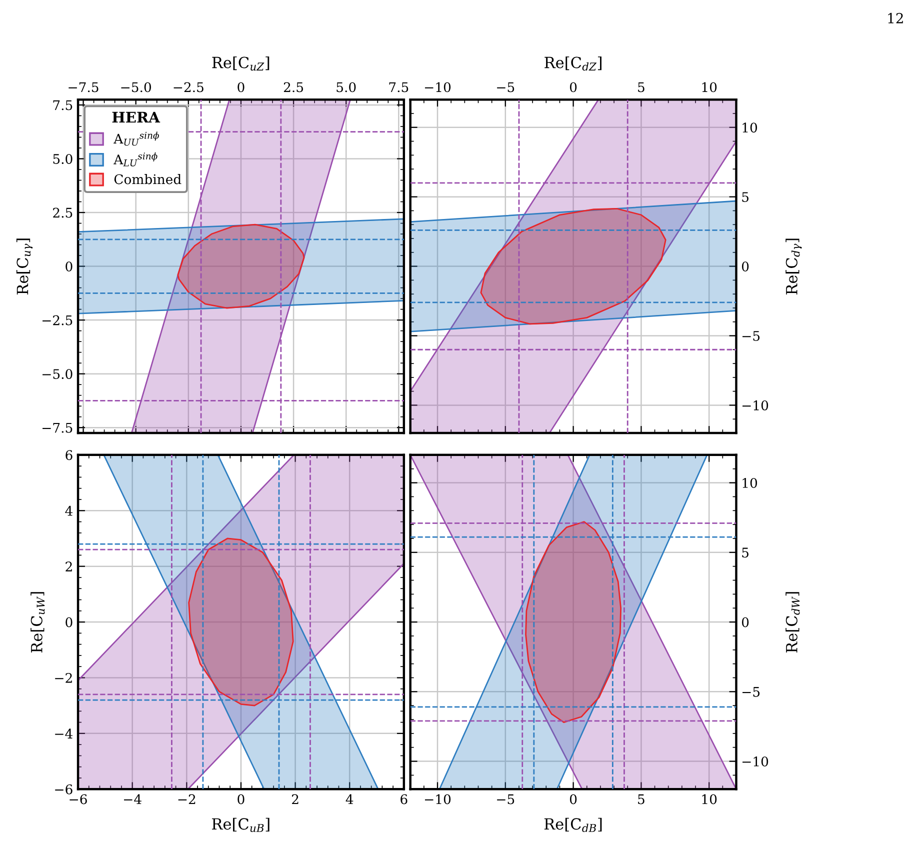  What do you see at coordinates (350, 799) in the screenshot?
I see `x-tick-label: 4` at bounding box center [350, 799].